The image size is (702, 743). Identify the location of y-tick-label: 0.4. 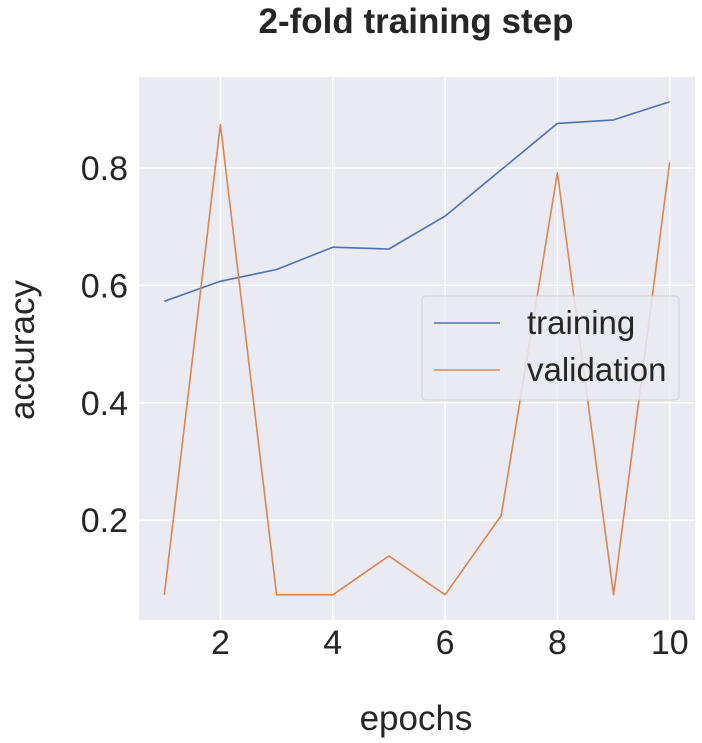
(104, 404).